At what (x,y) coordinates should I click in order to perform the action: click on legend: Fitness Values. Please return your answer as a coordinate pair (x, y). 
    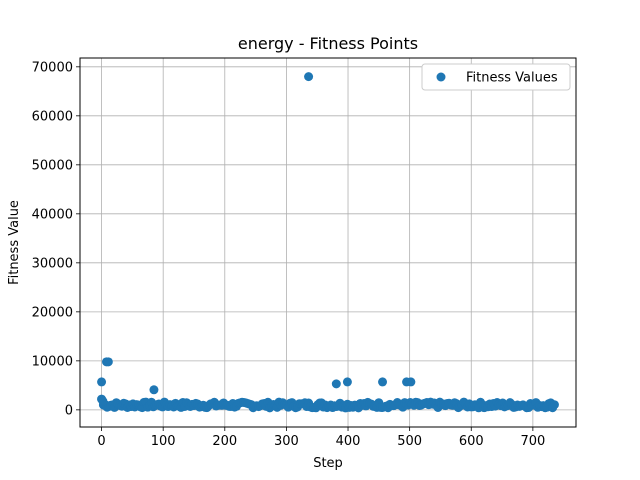
    Looking at the image, I should click on (496, 77).